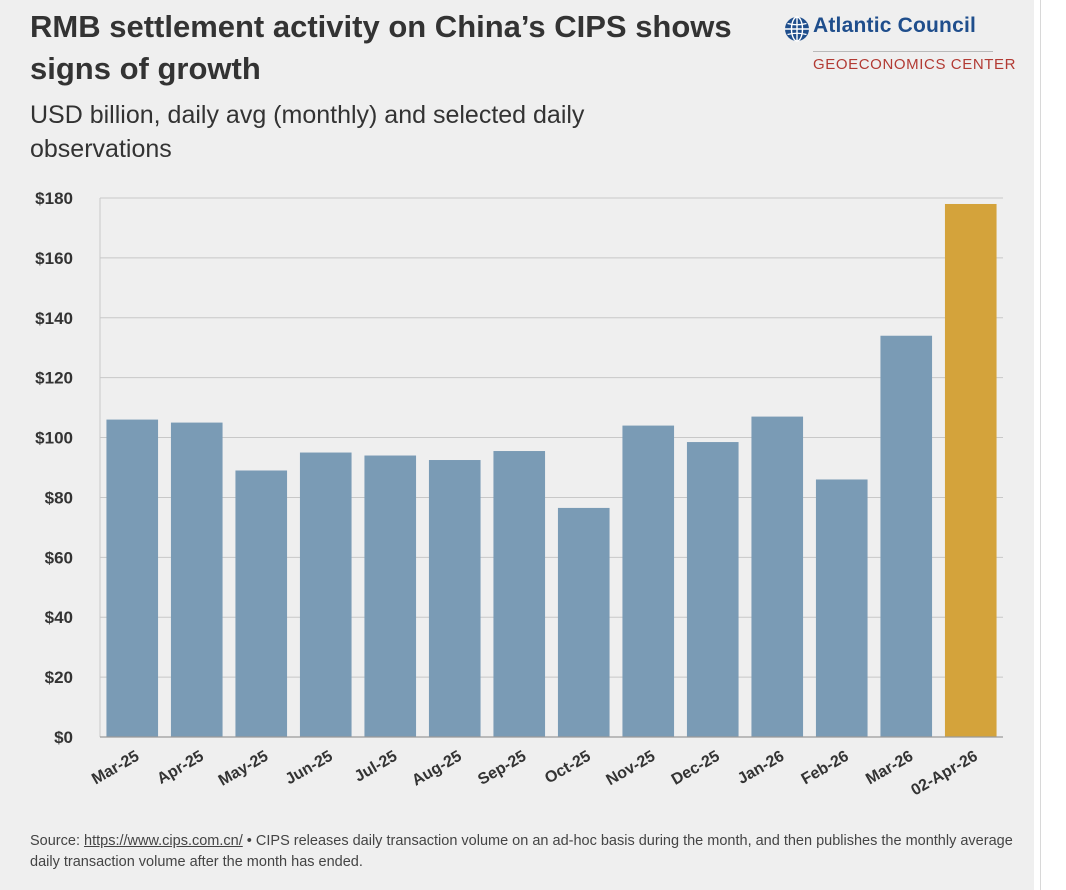 The height and width of the screenshot is (890, 1066). I want to click on x-tick-label: Feb-26, so click(825, 768).